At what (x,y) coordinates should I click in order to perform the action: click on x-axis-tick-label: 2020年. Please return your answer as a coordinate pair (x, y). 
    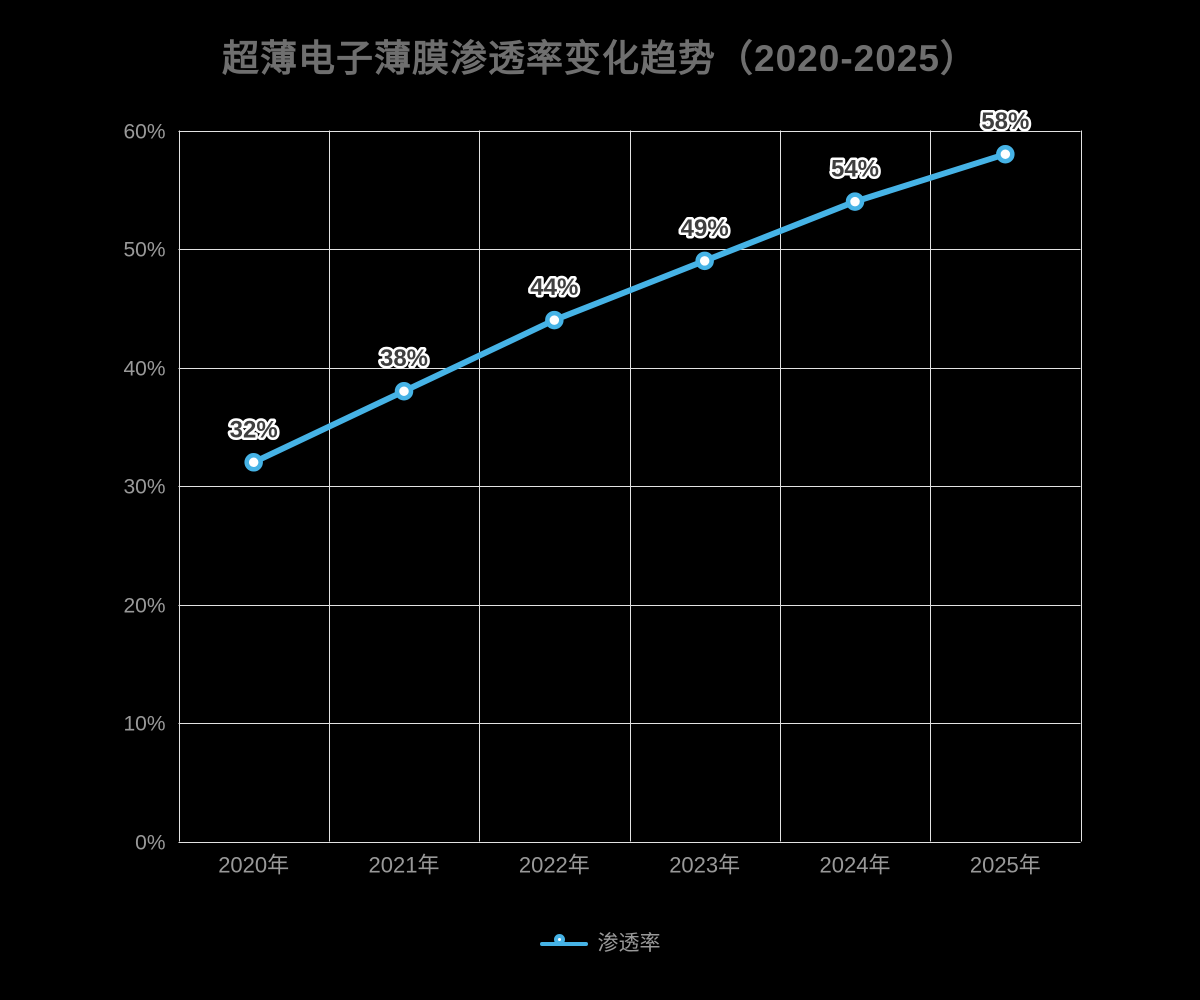
    Looking at the image, I should click on (253, 865).